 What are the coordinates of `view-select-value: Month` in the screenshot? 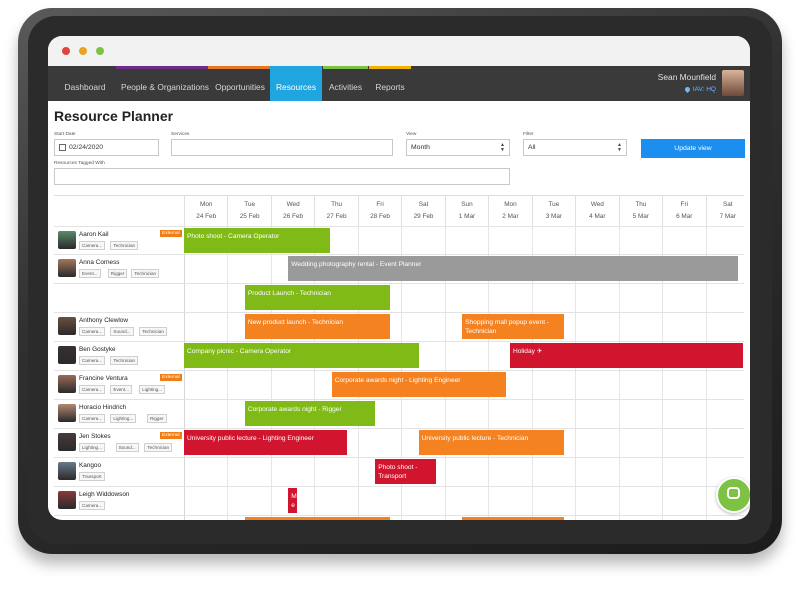 It's located at (420, 147).